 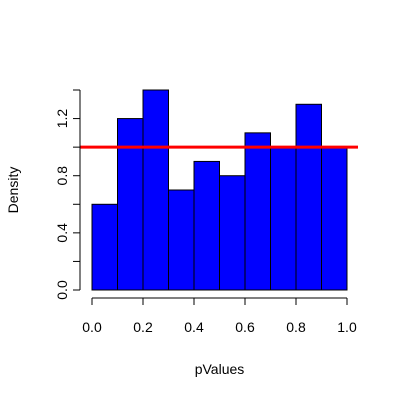 I want to click on x-tick-label: 0.6, so click(x=245, y=327).